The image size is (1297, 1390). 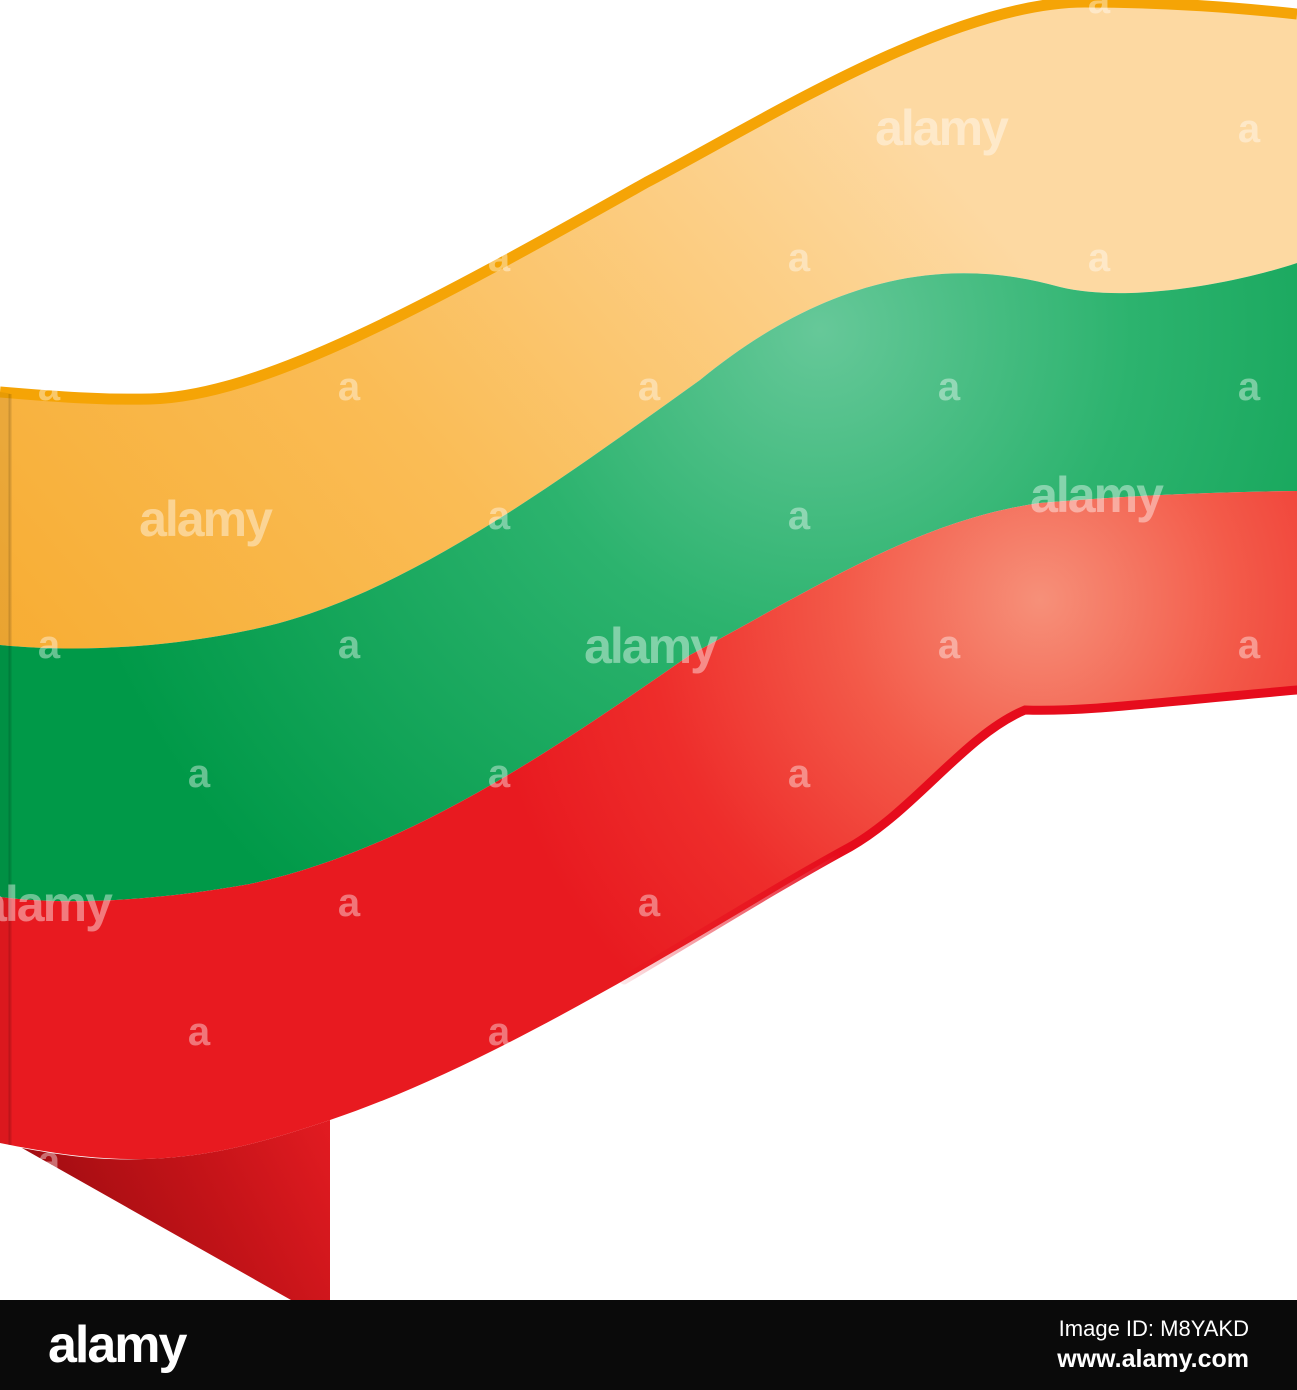 I want to click on footer-info: Image ID: M8YAKD www.alamy.com, so click(x=1153, y=1345).